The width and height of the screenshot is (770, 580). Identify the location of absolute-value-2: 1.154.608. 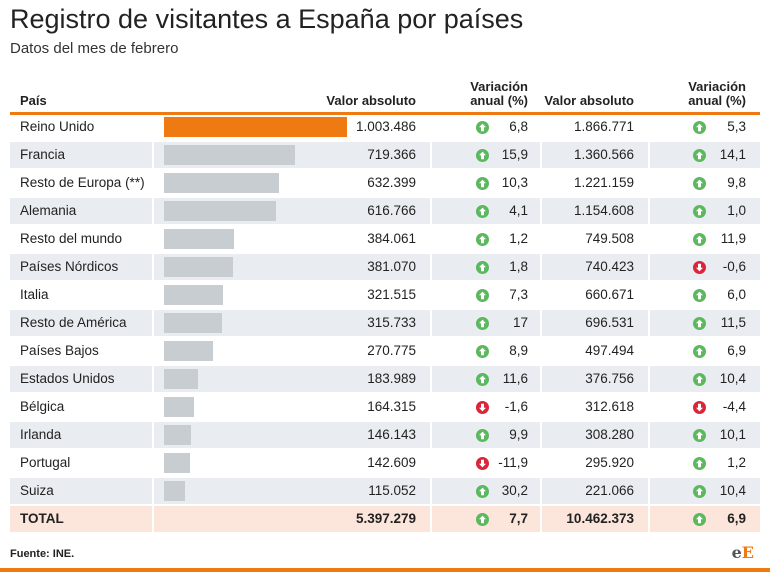
(603, 210).